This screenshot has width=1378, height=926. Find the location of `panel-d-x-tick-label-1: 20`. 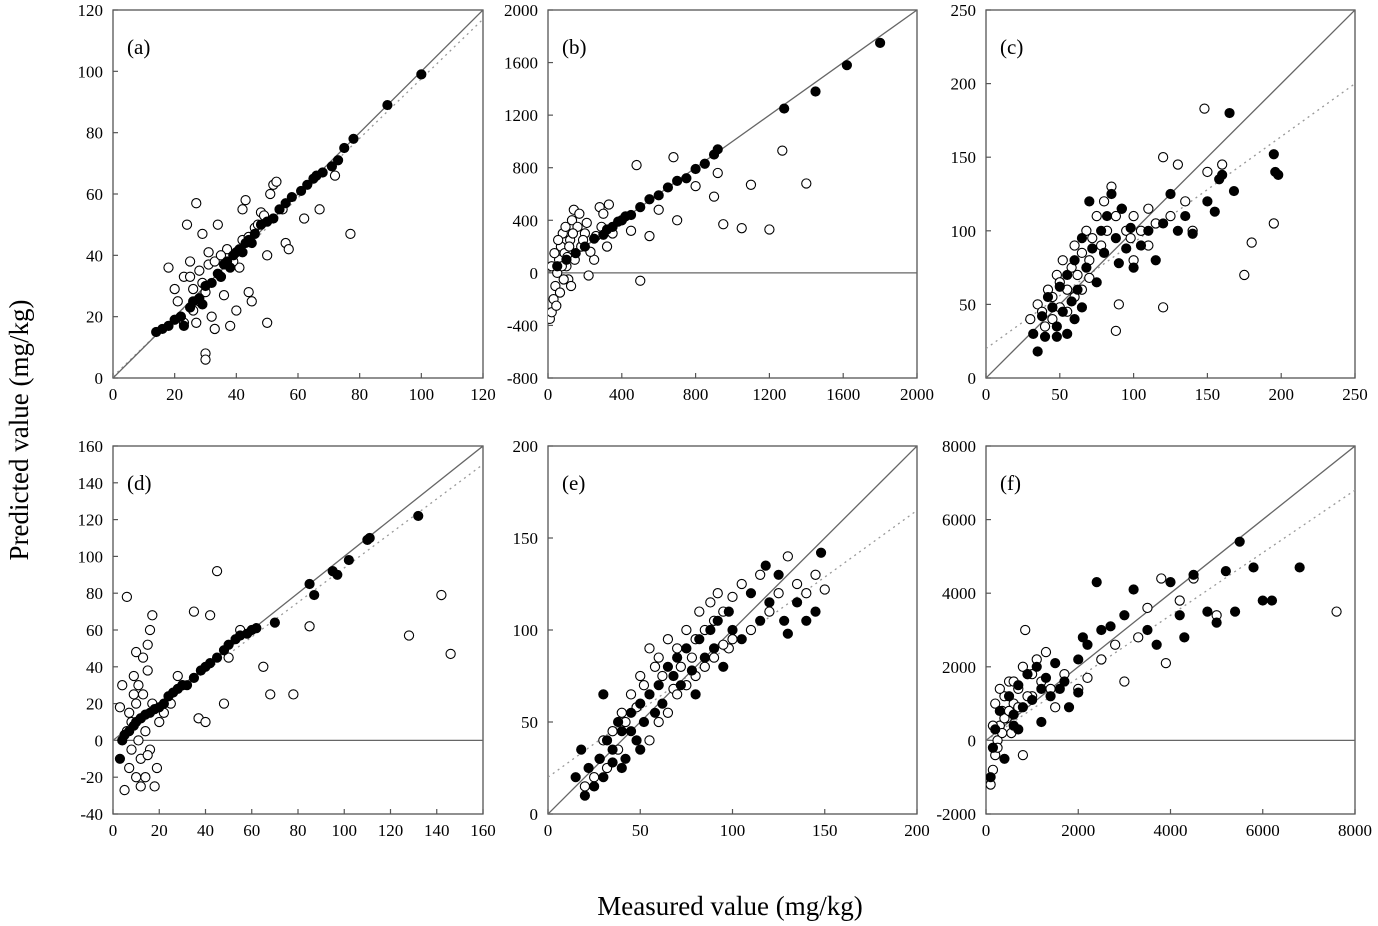

panel-d-x-tick-label-1: 20 is located at coordinates (159, 830).